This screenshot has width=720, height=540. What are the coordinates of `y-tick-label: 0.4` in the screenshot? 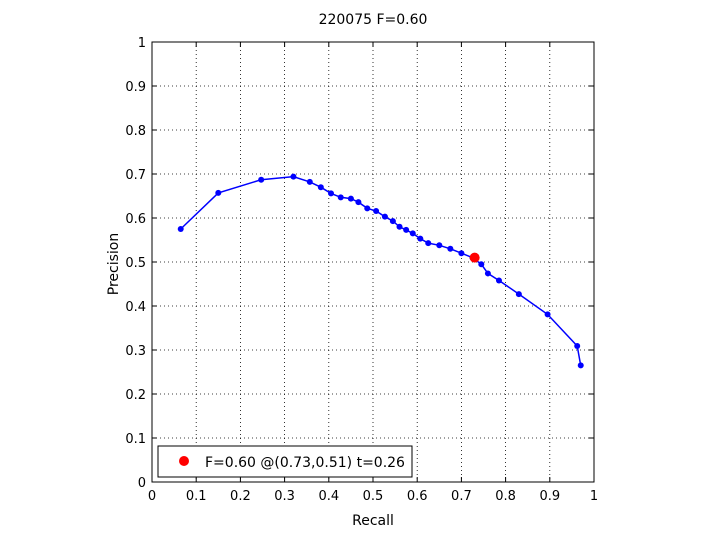 It's located at (135, 307).